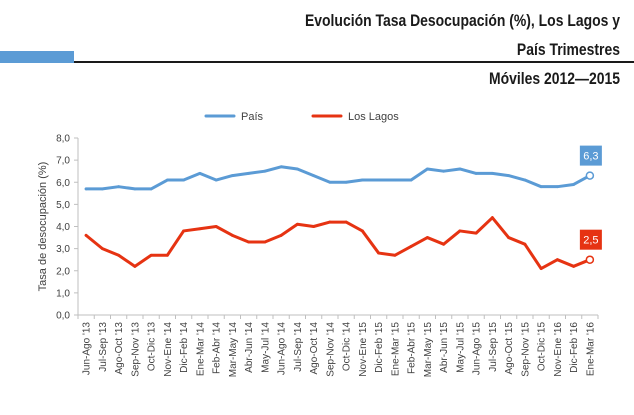 This screenshot has width=634, height=415. Describe the element at coordinates (63, 249) in the screenshot. I see `y-tick-label: 3,0` at that location.